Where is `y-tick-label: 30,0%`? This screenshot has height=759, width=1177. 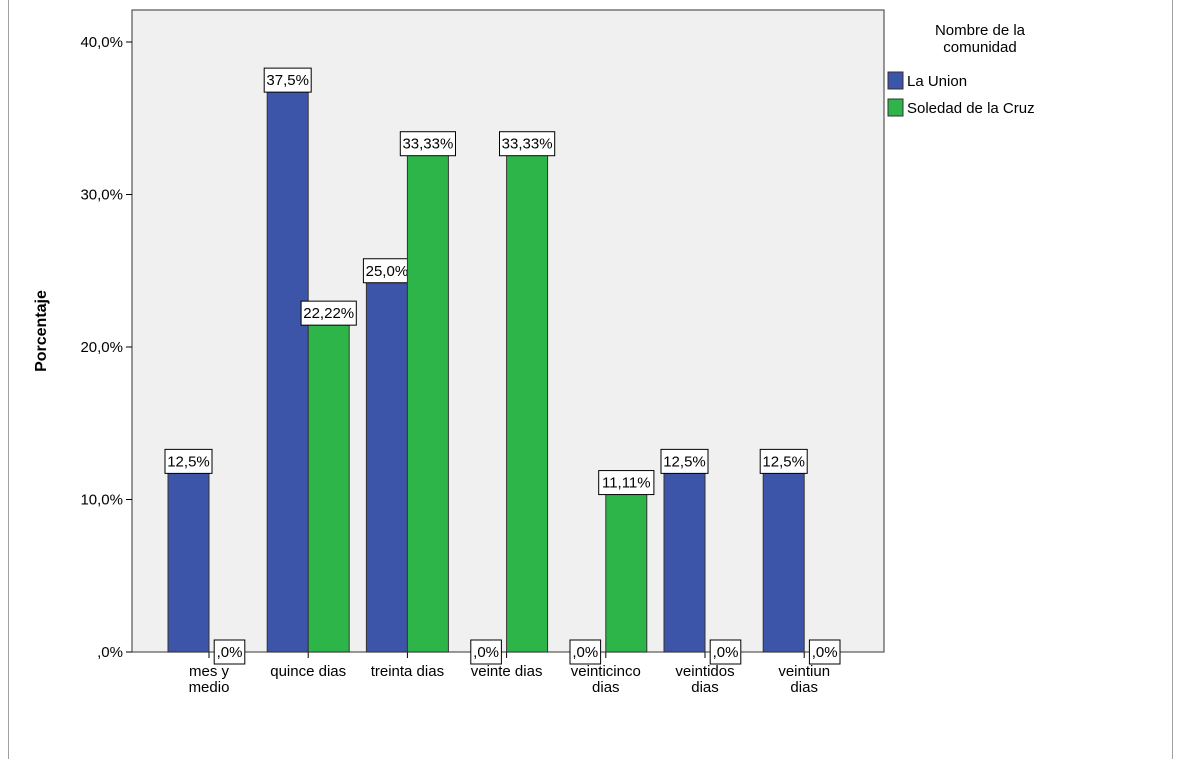 y-tick-label: 30,0% is located at coordinates (101, 195).